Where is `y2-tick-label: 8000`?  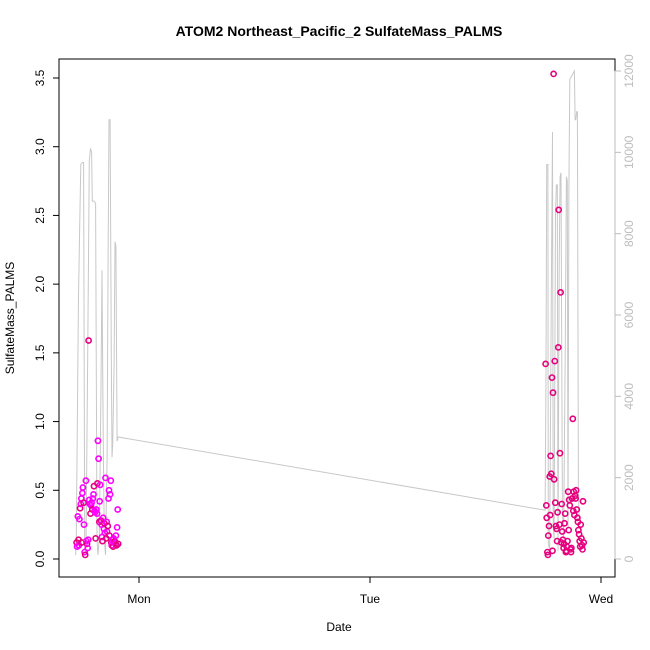
y2-tick-label: 8000 is located at coordinates (629, 233).